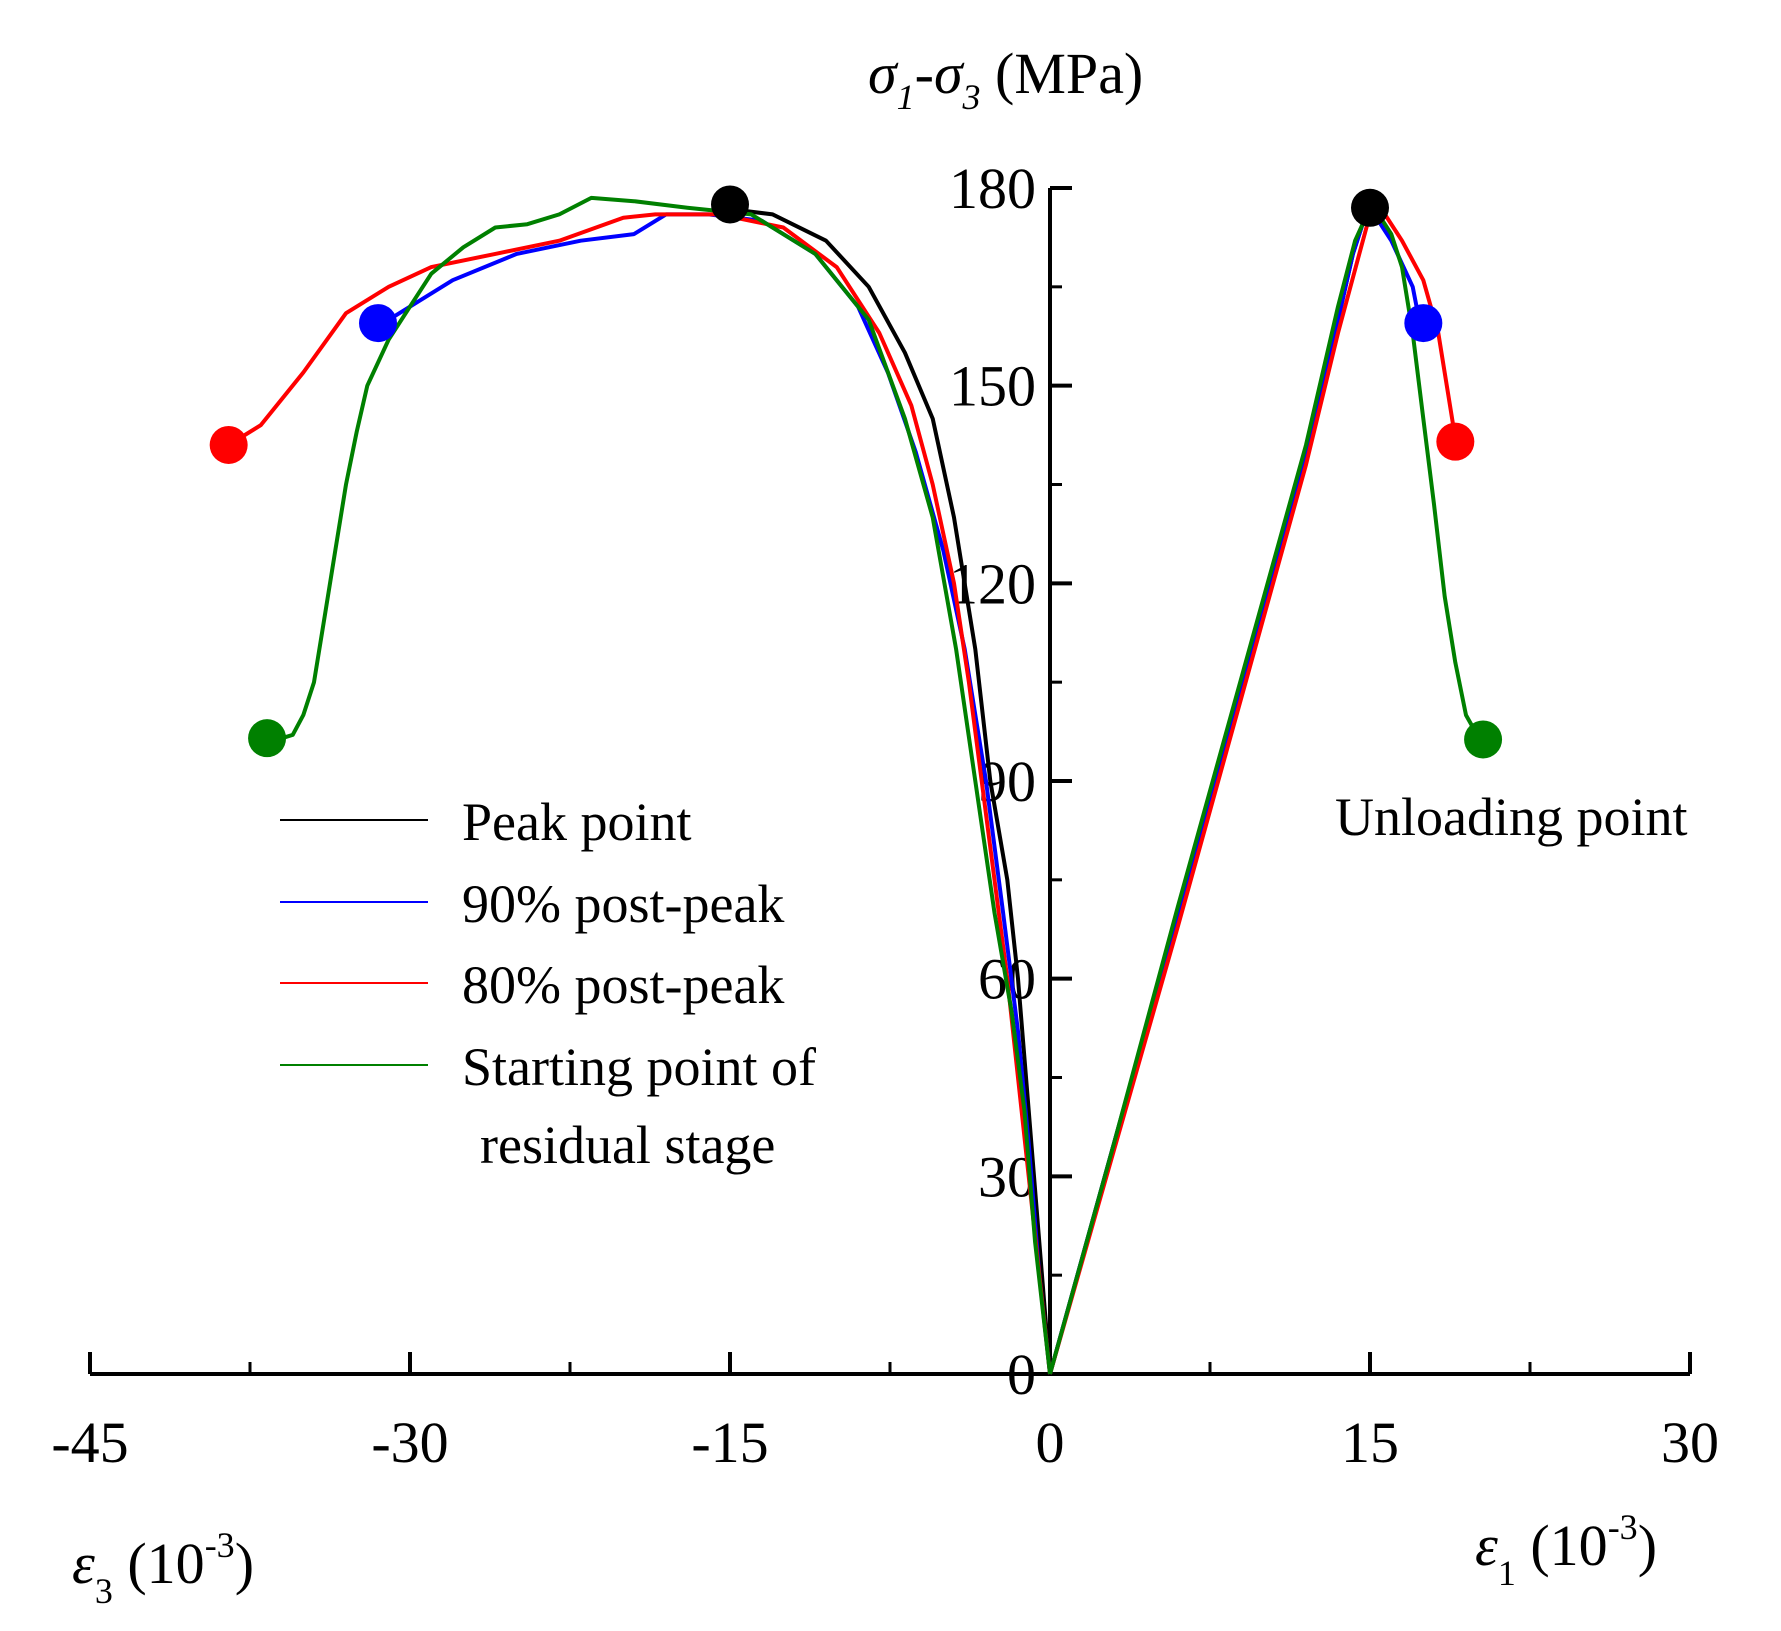 This screenshot has height=1631, width=1781. I want to click on x-tick-label: -45, so click(89, 1442).